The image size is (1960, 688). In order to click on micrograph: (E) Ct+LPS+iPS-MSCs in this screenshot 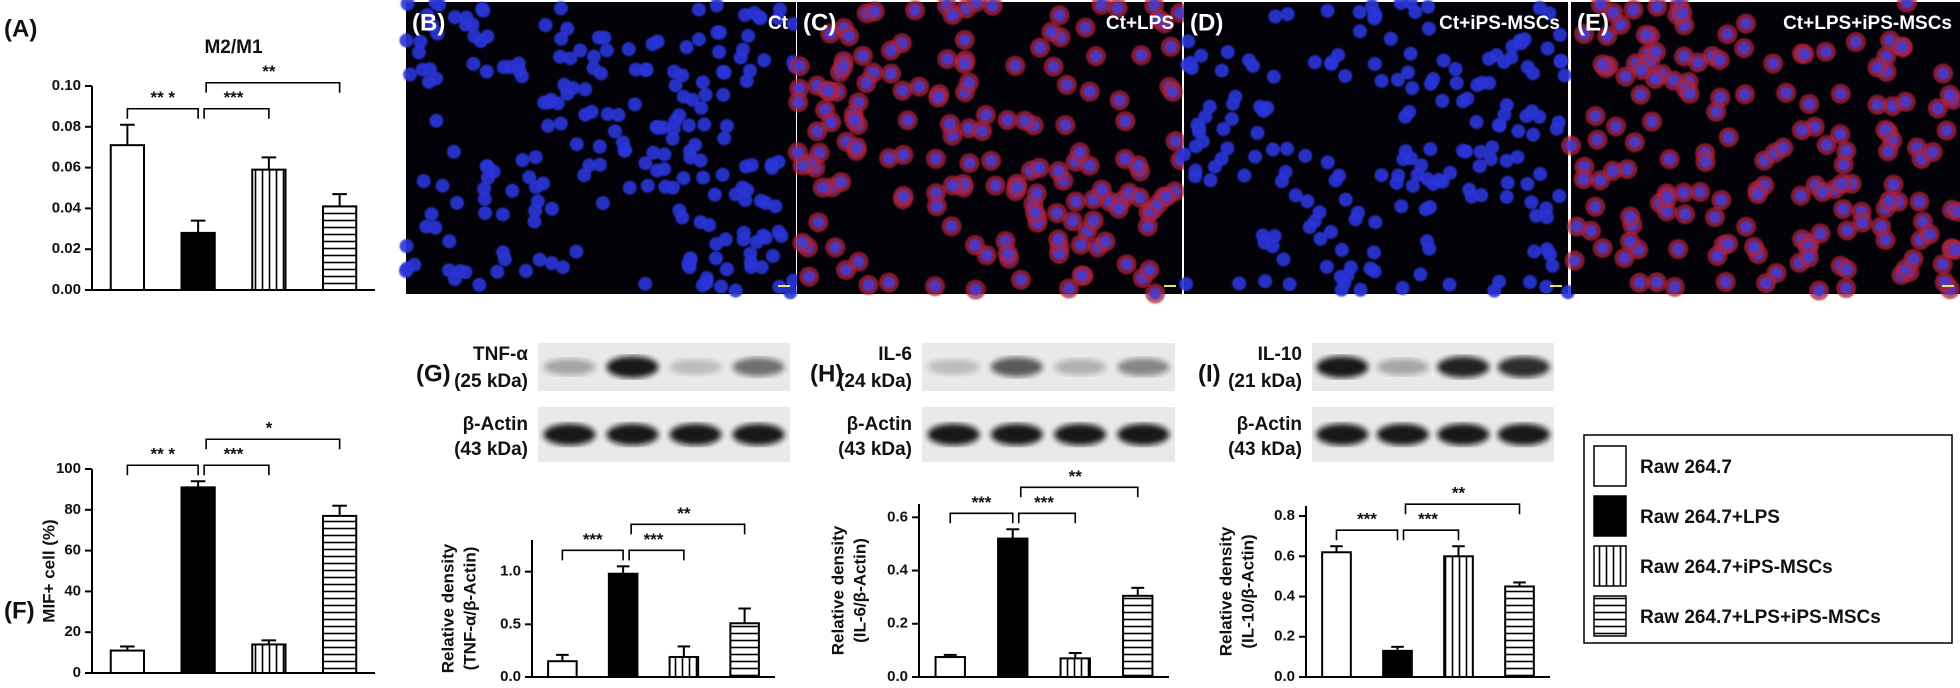, I will do `click(1760, 150)`.